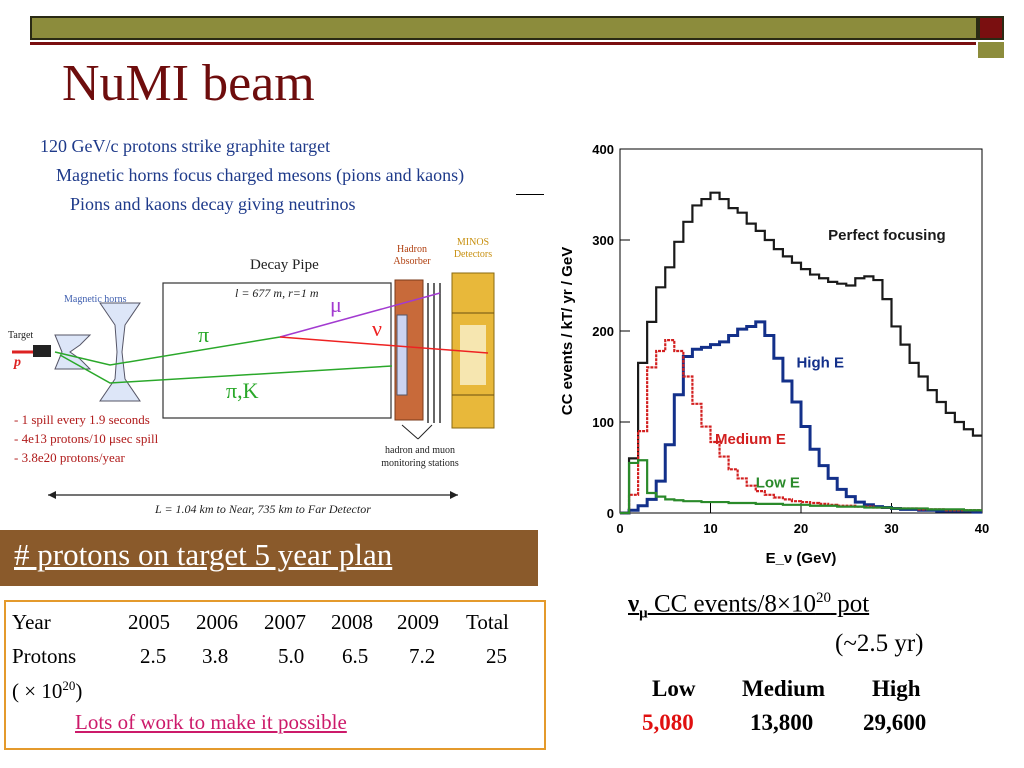 The height and width of the screenshot is (768, 1024). I want to click on table-header-2006: 2006, so click(217, 622).